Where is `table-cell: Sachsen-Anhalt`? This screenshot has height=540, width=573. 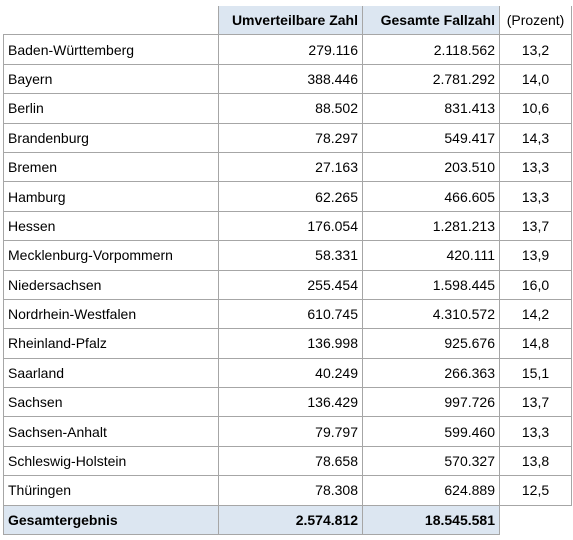 table-cell: Sachsen-Anhalt is located at coordinates (111, 431).